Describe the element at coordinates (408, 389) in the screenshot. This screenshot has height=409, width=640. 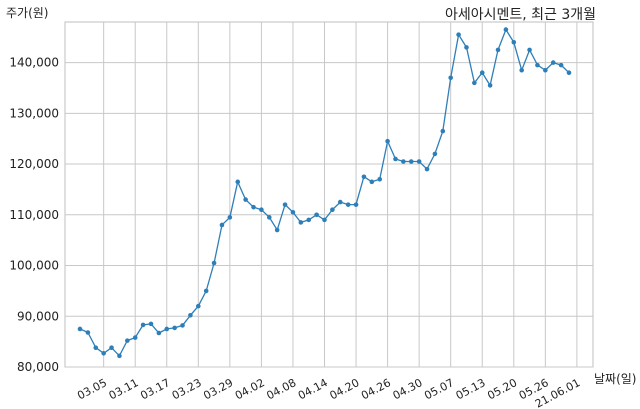
I see `x-tick-label: 04.30` at that location.